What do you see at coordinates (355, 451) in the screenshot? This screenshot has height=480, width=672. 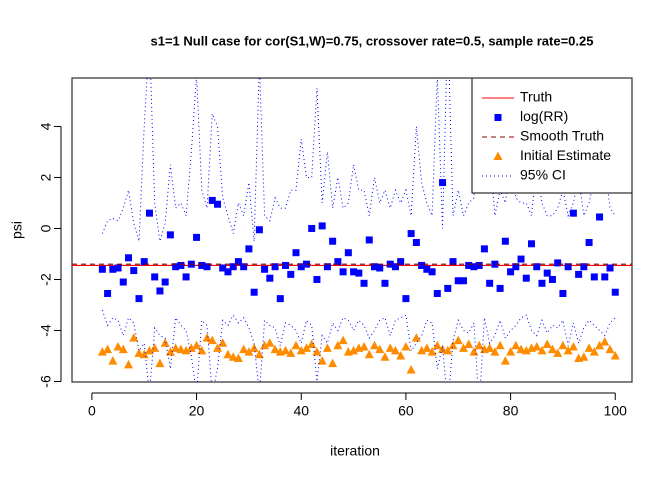 I see `x-axis-label: iteration` at bounding box center [355, 451].